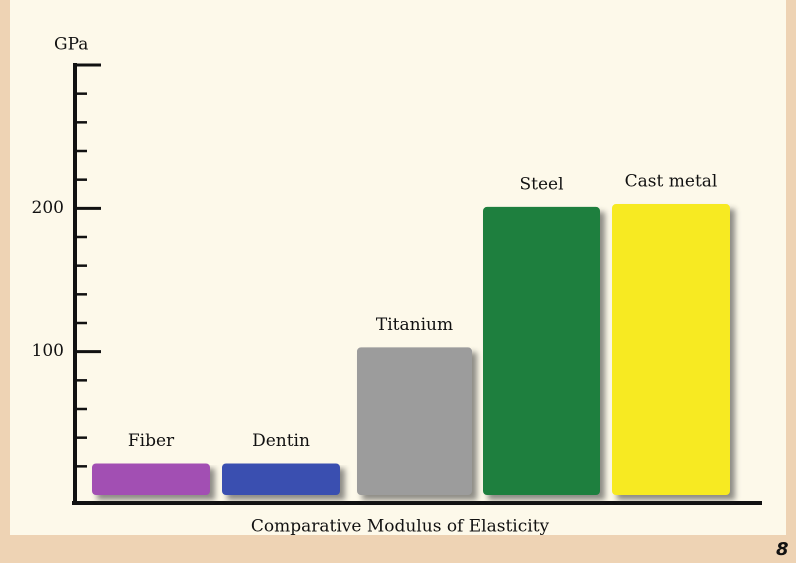 This screenshot has height=563, width=796. I want to click on bar-label: Steel, so click(541, 184).